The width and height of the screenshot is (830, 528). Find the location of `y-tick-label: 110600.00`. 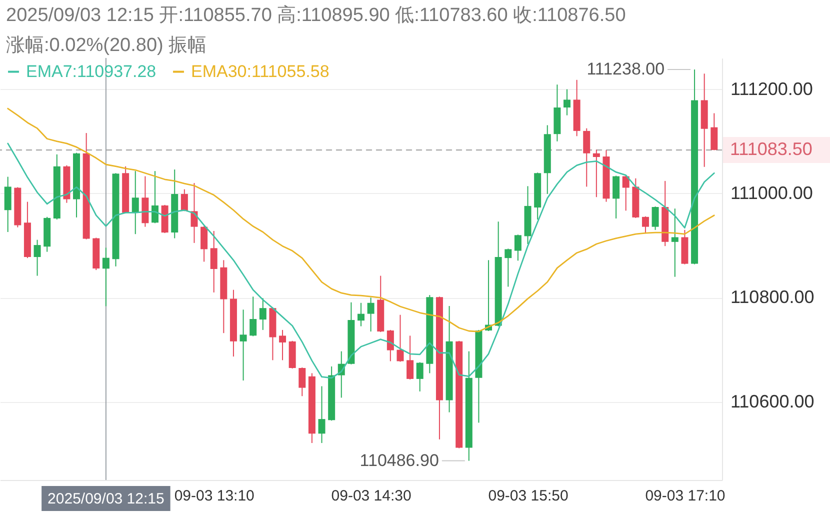

y-tick-label: 110600.00 is located at coordinates (772, 401).